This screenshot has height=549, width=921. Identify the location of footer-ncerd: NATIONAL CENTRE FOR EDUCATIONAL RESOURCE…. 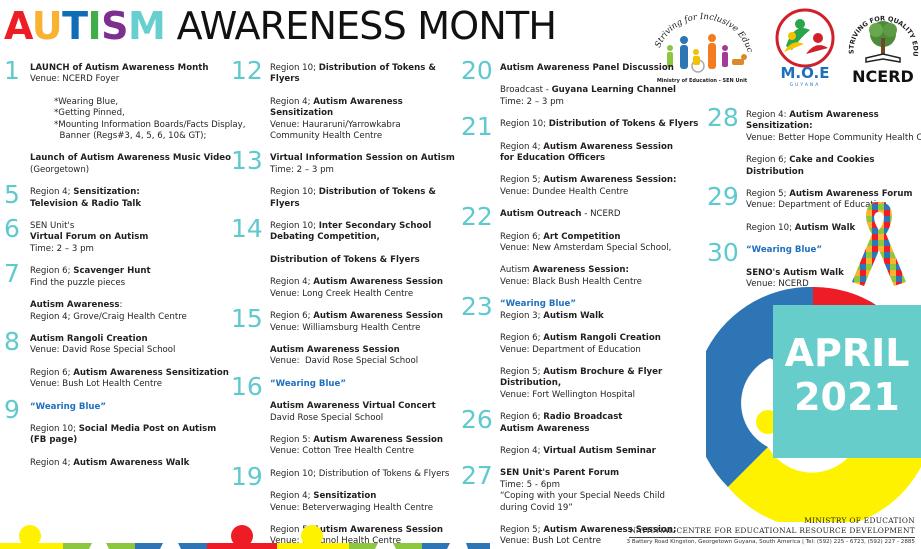
(772, 532).